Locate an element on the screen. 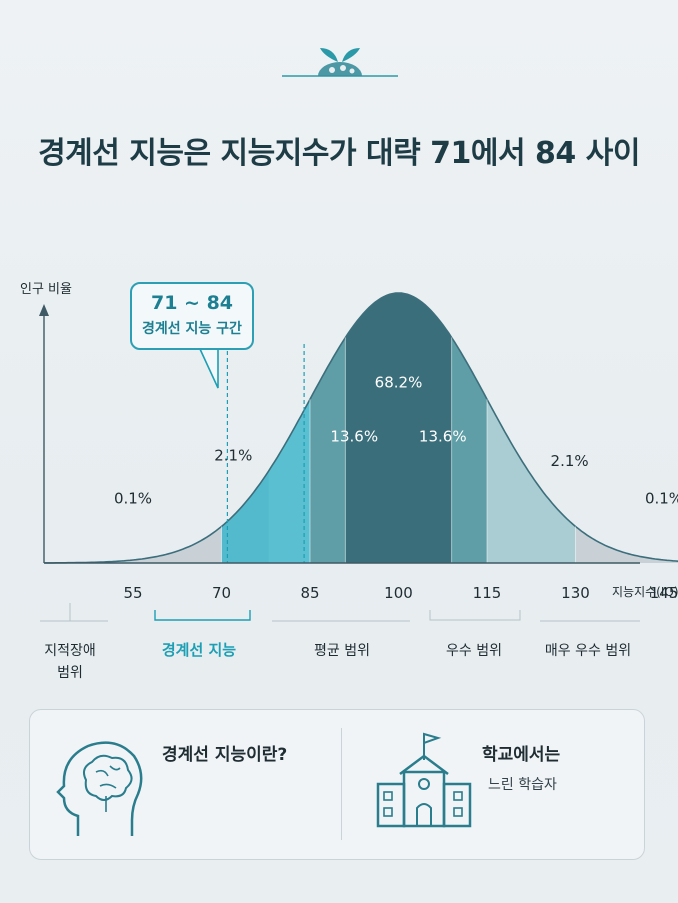 The image size is (678, 903). category-label: 우수 범위 is located at coordinates (474, 651).